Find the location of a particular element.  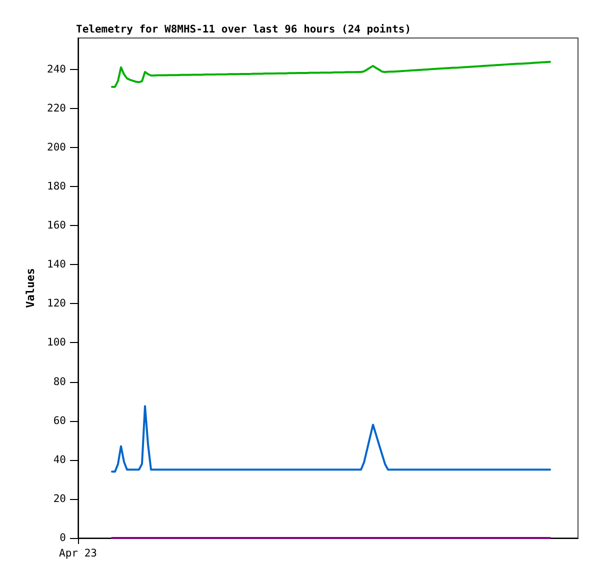

y-axis-title: Values is located at coordinates (31, 288).